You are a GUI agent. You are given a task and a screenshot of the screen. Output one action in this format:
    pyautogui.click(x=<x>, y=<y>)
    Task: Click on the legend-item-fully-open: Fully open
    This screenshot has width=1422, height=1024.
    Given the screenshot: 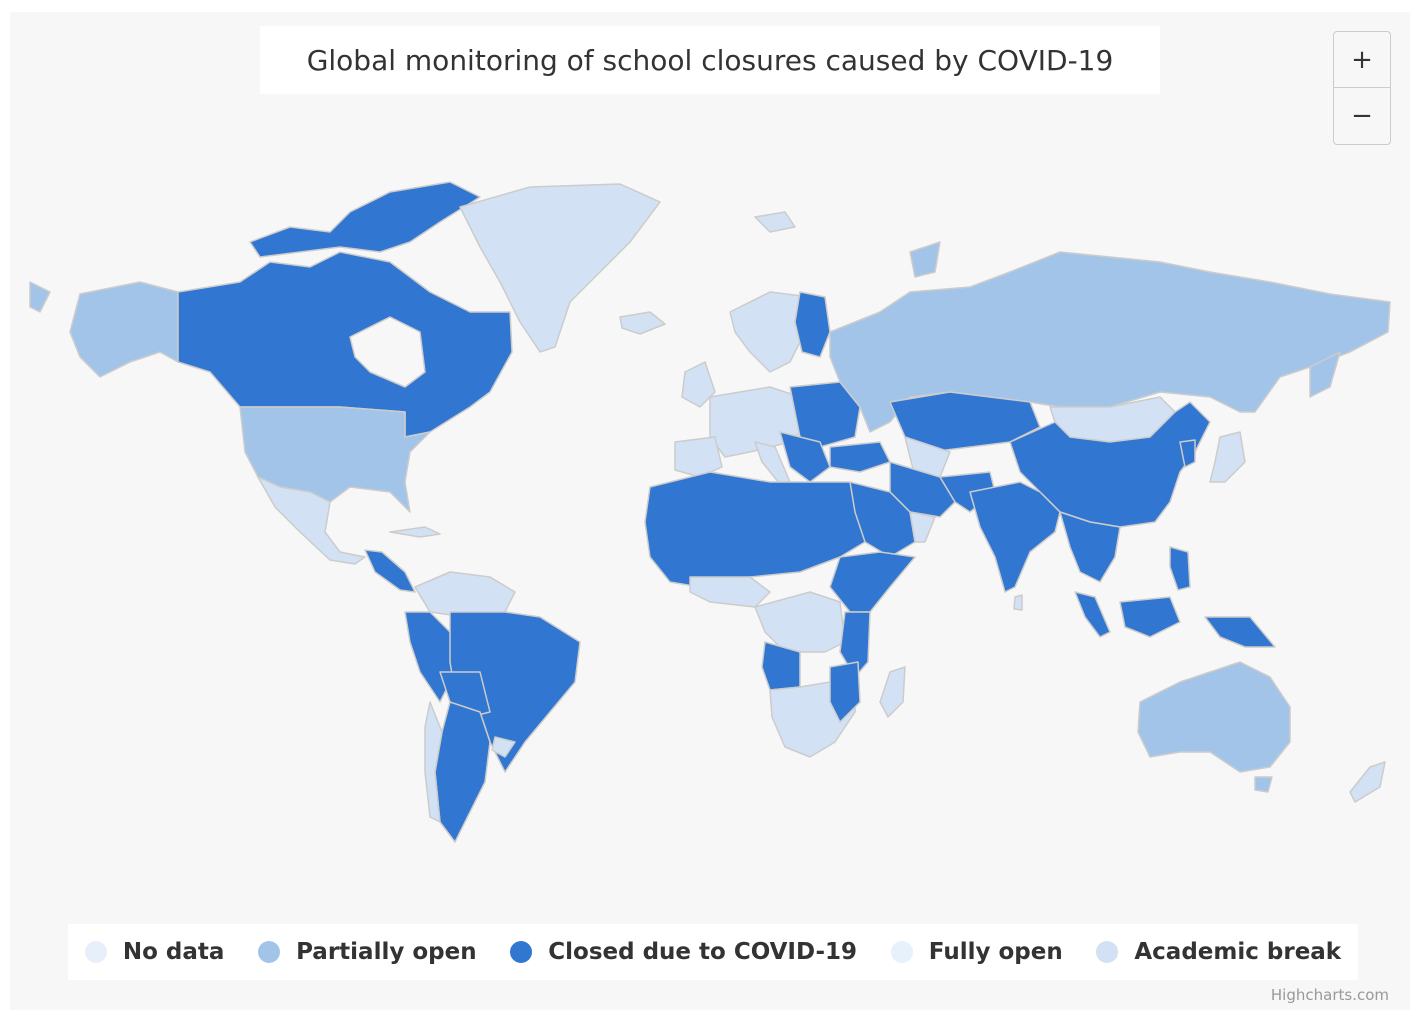 What is the action you would take?
    pyautogui.click(x=976, y=952)
    